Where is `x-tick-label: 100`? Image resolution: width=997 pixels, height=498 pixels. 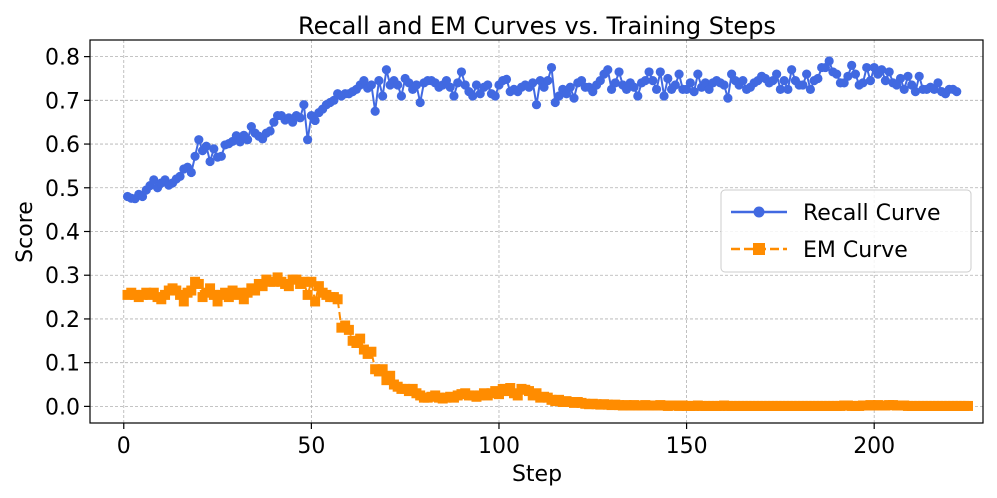 x-tick-label: 100 is located at coordinates (499, 446).